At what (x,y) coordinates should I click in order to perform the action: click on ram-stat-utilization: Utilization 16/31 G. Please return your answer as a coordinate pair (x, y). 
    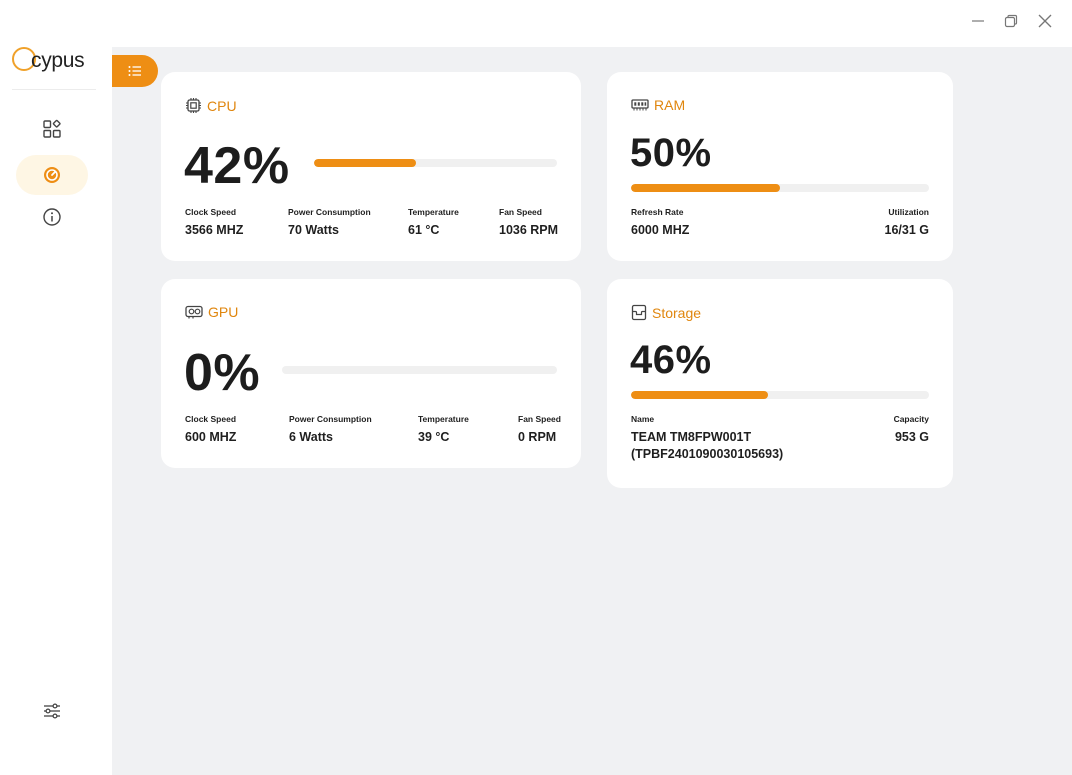
    Looking at the image, I should click on (907, 223).